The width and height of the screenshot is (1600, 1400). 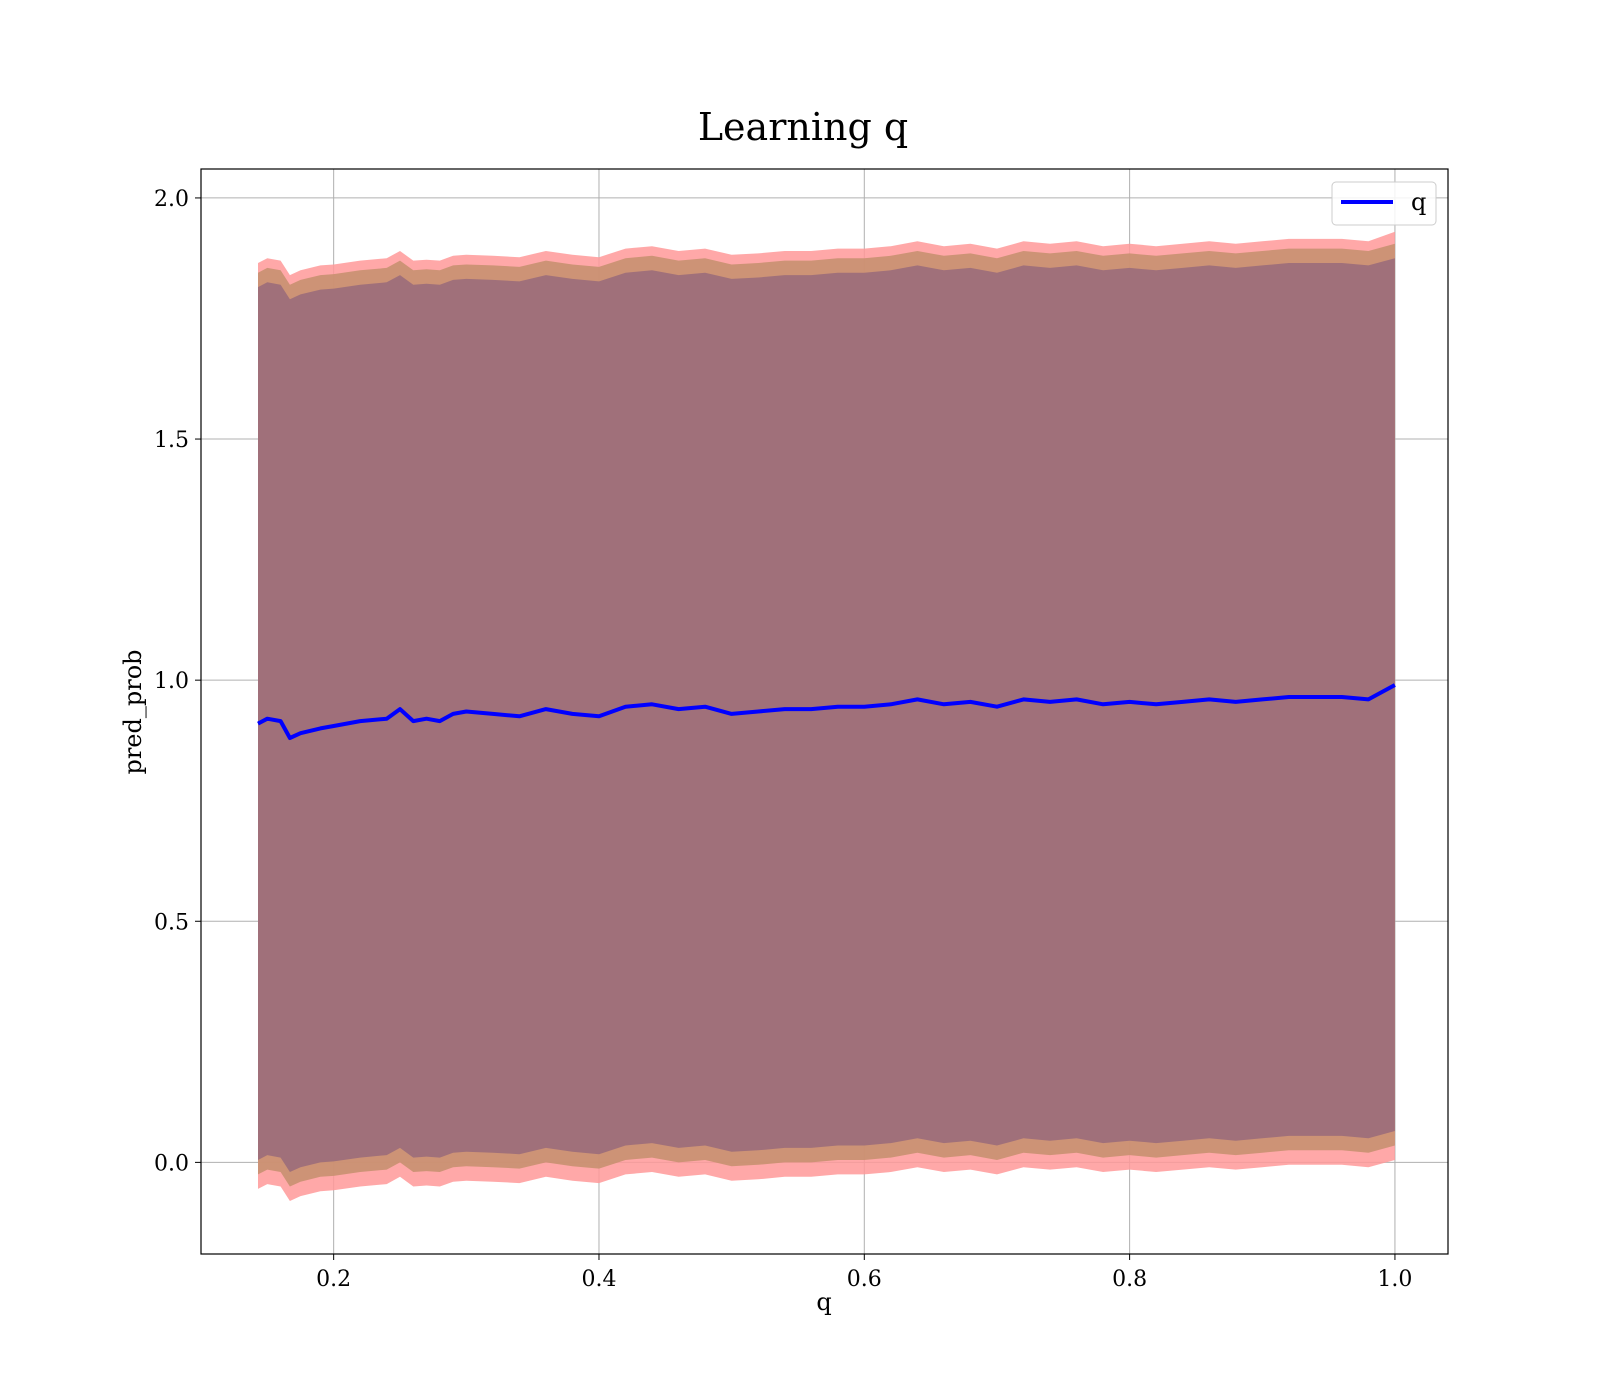 I want to click on y-tick-label-0: 0.0, so click(x=171, y=1163).